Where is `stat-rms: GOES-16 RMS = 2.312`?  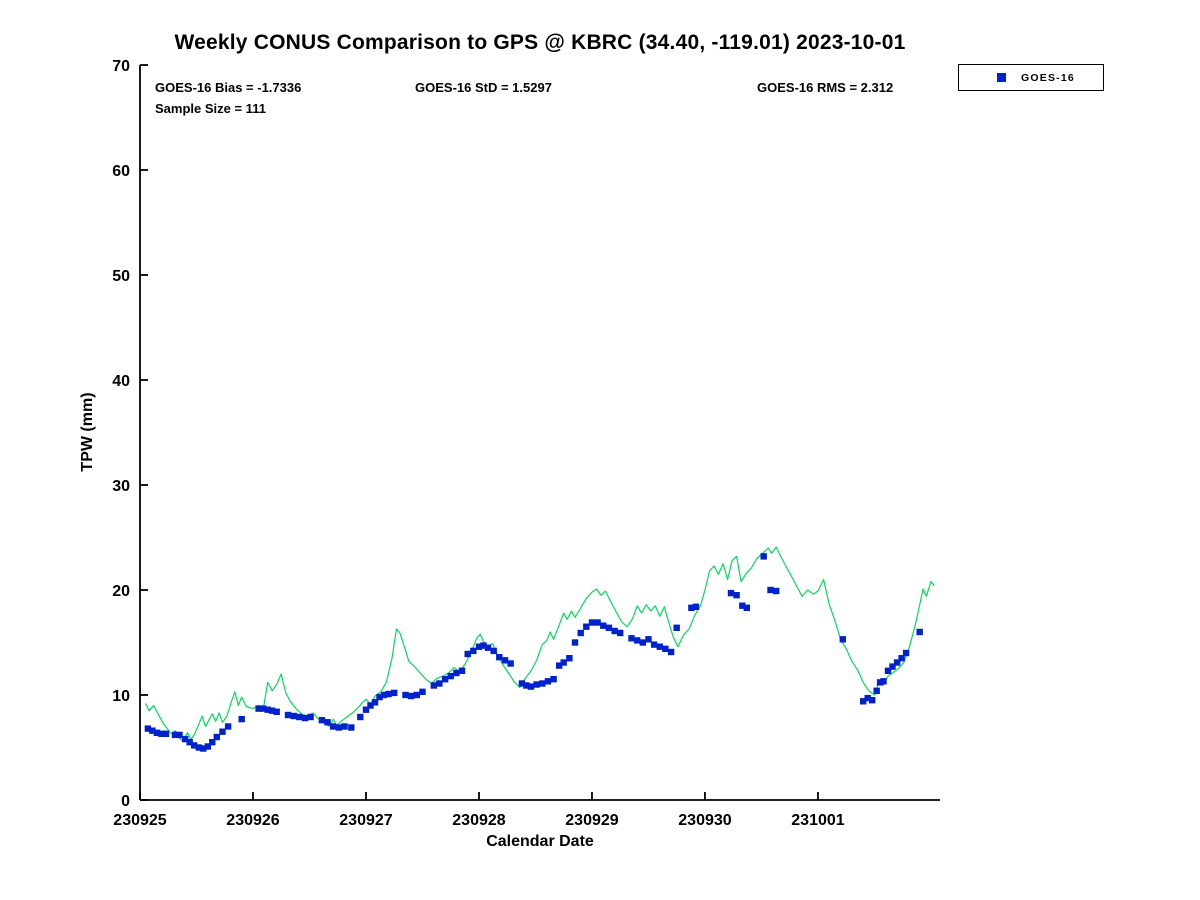
stat-rms: GOES-16 RMS = 2.312 is located at coordinates (825, 87).